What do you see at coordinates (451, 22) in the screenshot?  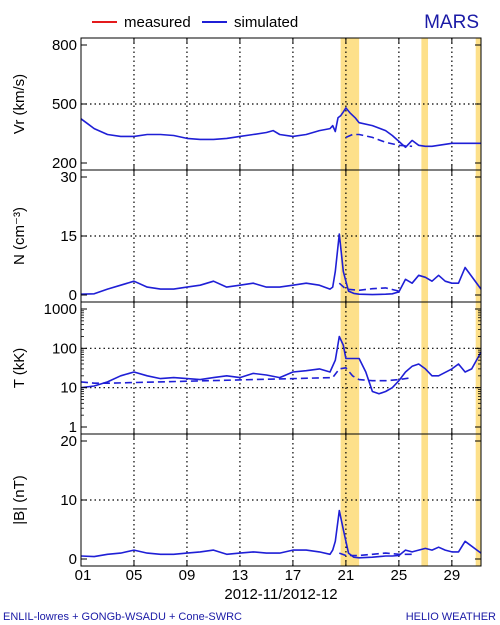 I see `chart-title: MARS` at bounding box center [451, 22].